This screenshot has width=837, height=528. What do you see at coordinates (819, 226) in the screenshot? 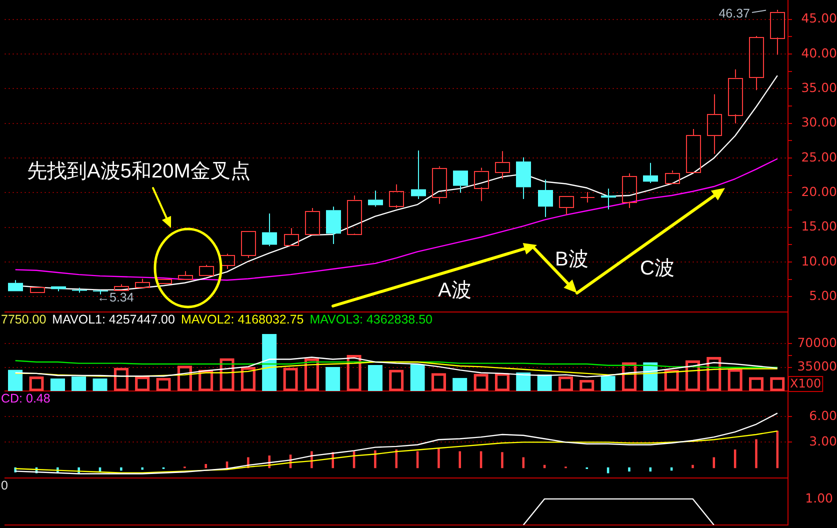
I see `y-tick-label: 15.00` at bounding box center [819, 226].